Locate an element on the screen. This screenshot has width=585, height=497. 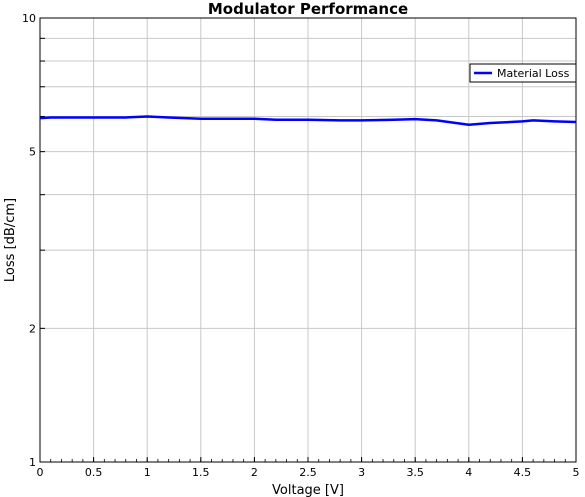
y-axis-label: Loss [dB/cm] is located at coordinates (10, 240).